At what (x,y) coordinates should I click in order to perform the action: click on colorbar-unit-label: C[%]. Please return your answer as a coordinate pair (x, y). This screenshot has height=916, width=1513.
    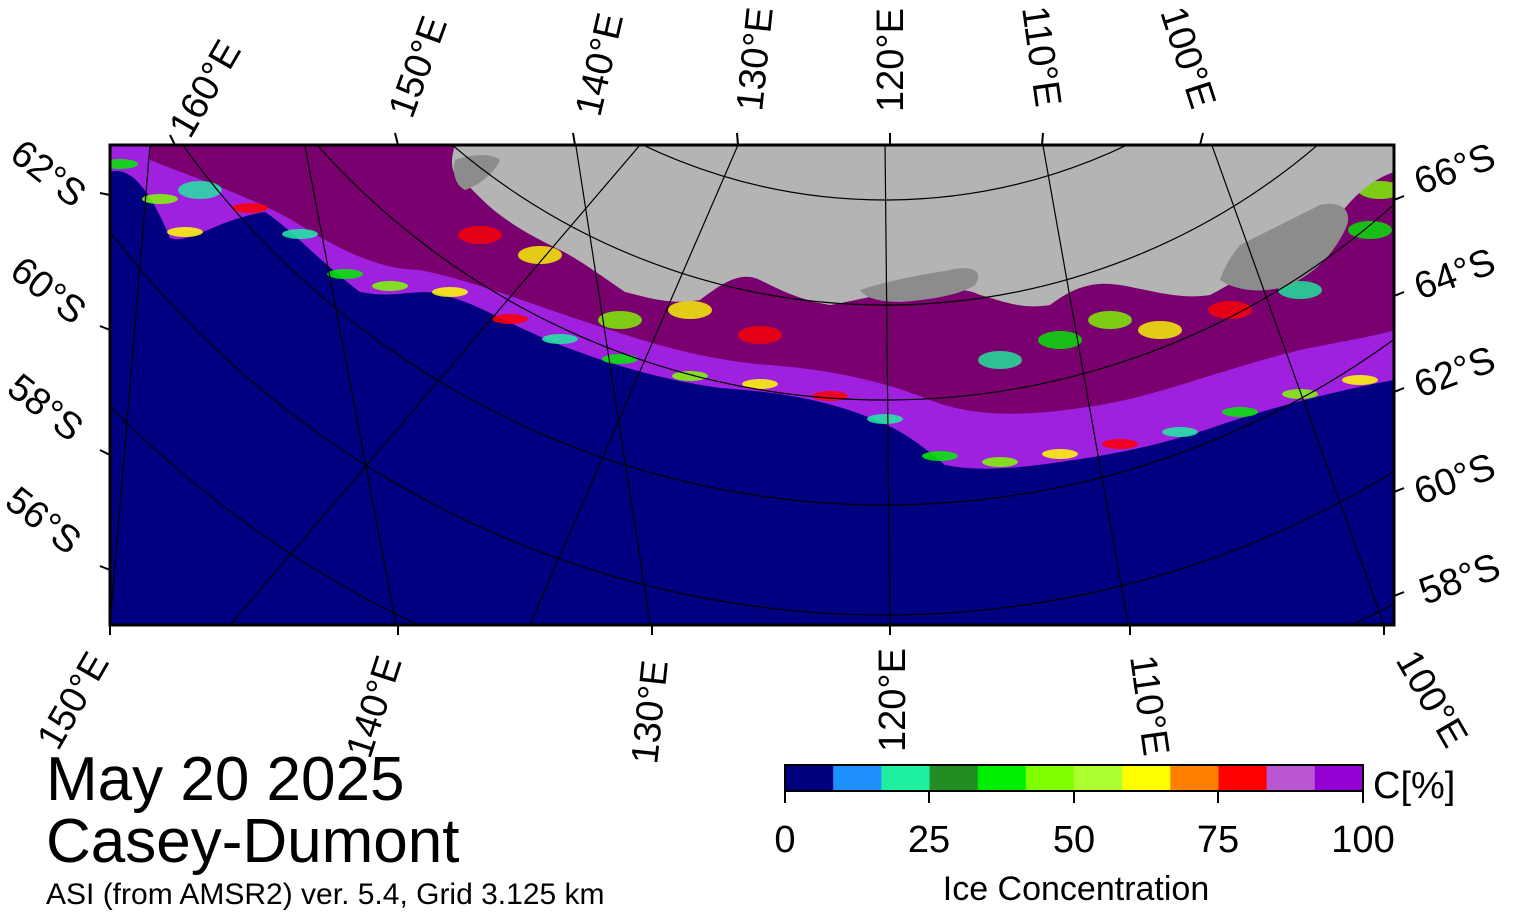
    Looking at the image, I should click on (1414, 786).